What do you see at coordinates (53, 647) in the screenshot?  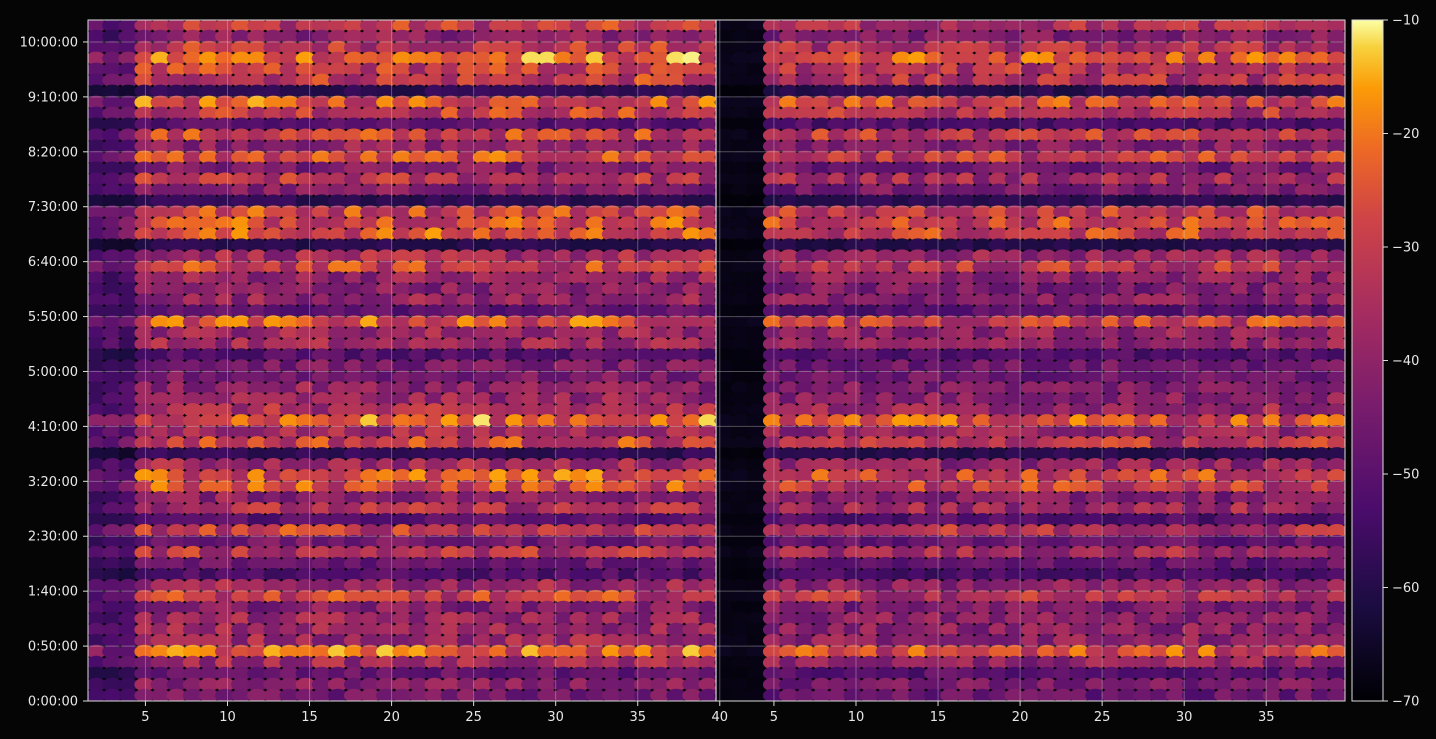 I see `y-tick-label: 0:50:00` at bounding box center [53, 647].